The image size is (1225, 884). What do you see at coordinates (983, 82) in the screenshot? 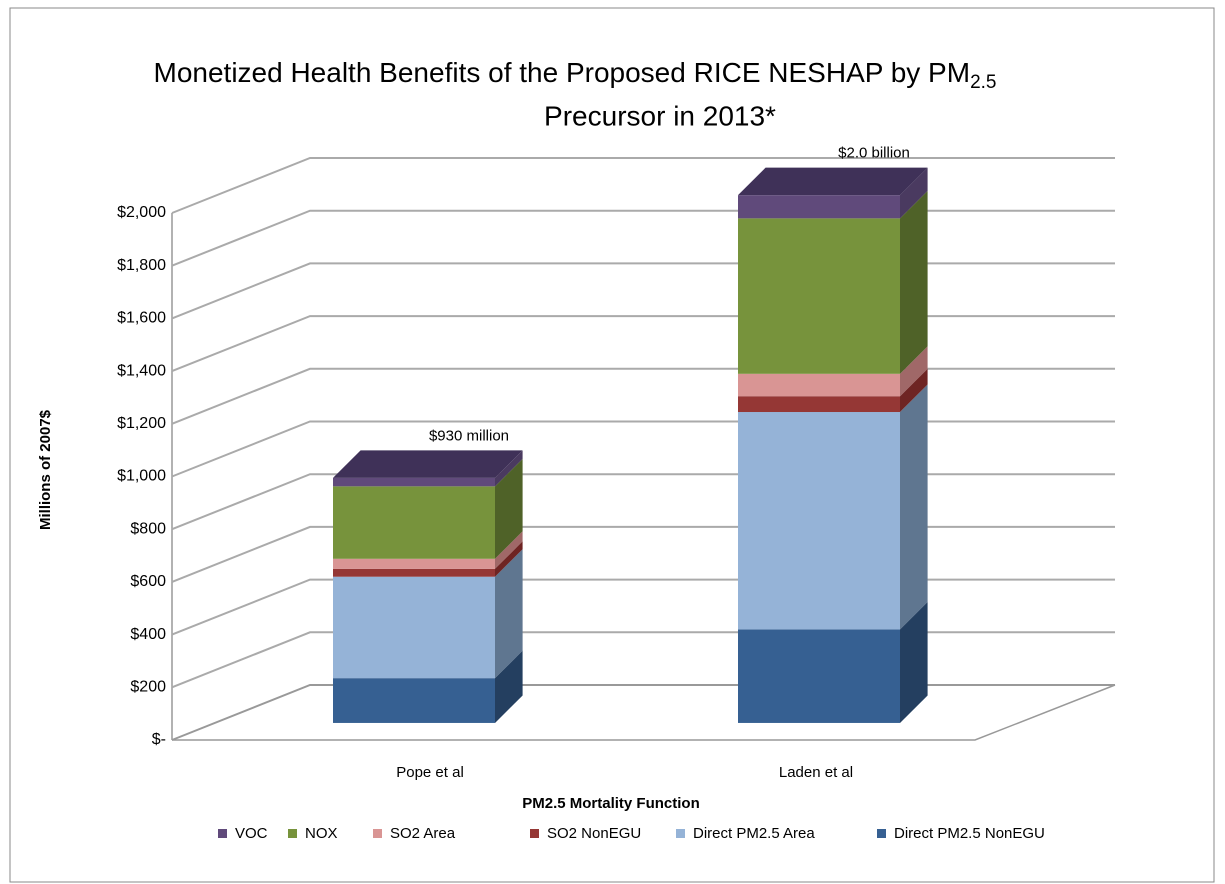
I see `title-subscript: 2.5` at bounding box center [983, 82].